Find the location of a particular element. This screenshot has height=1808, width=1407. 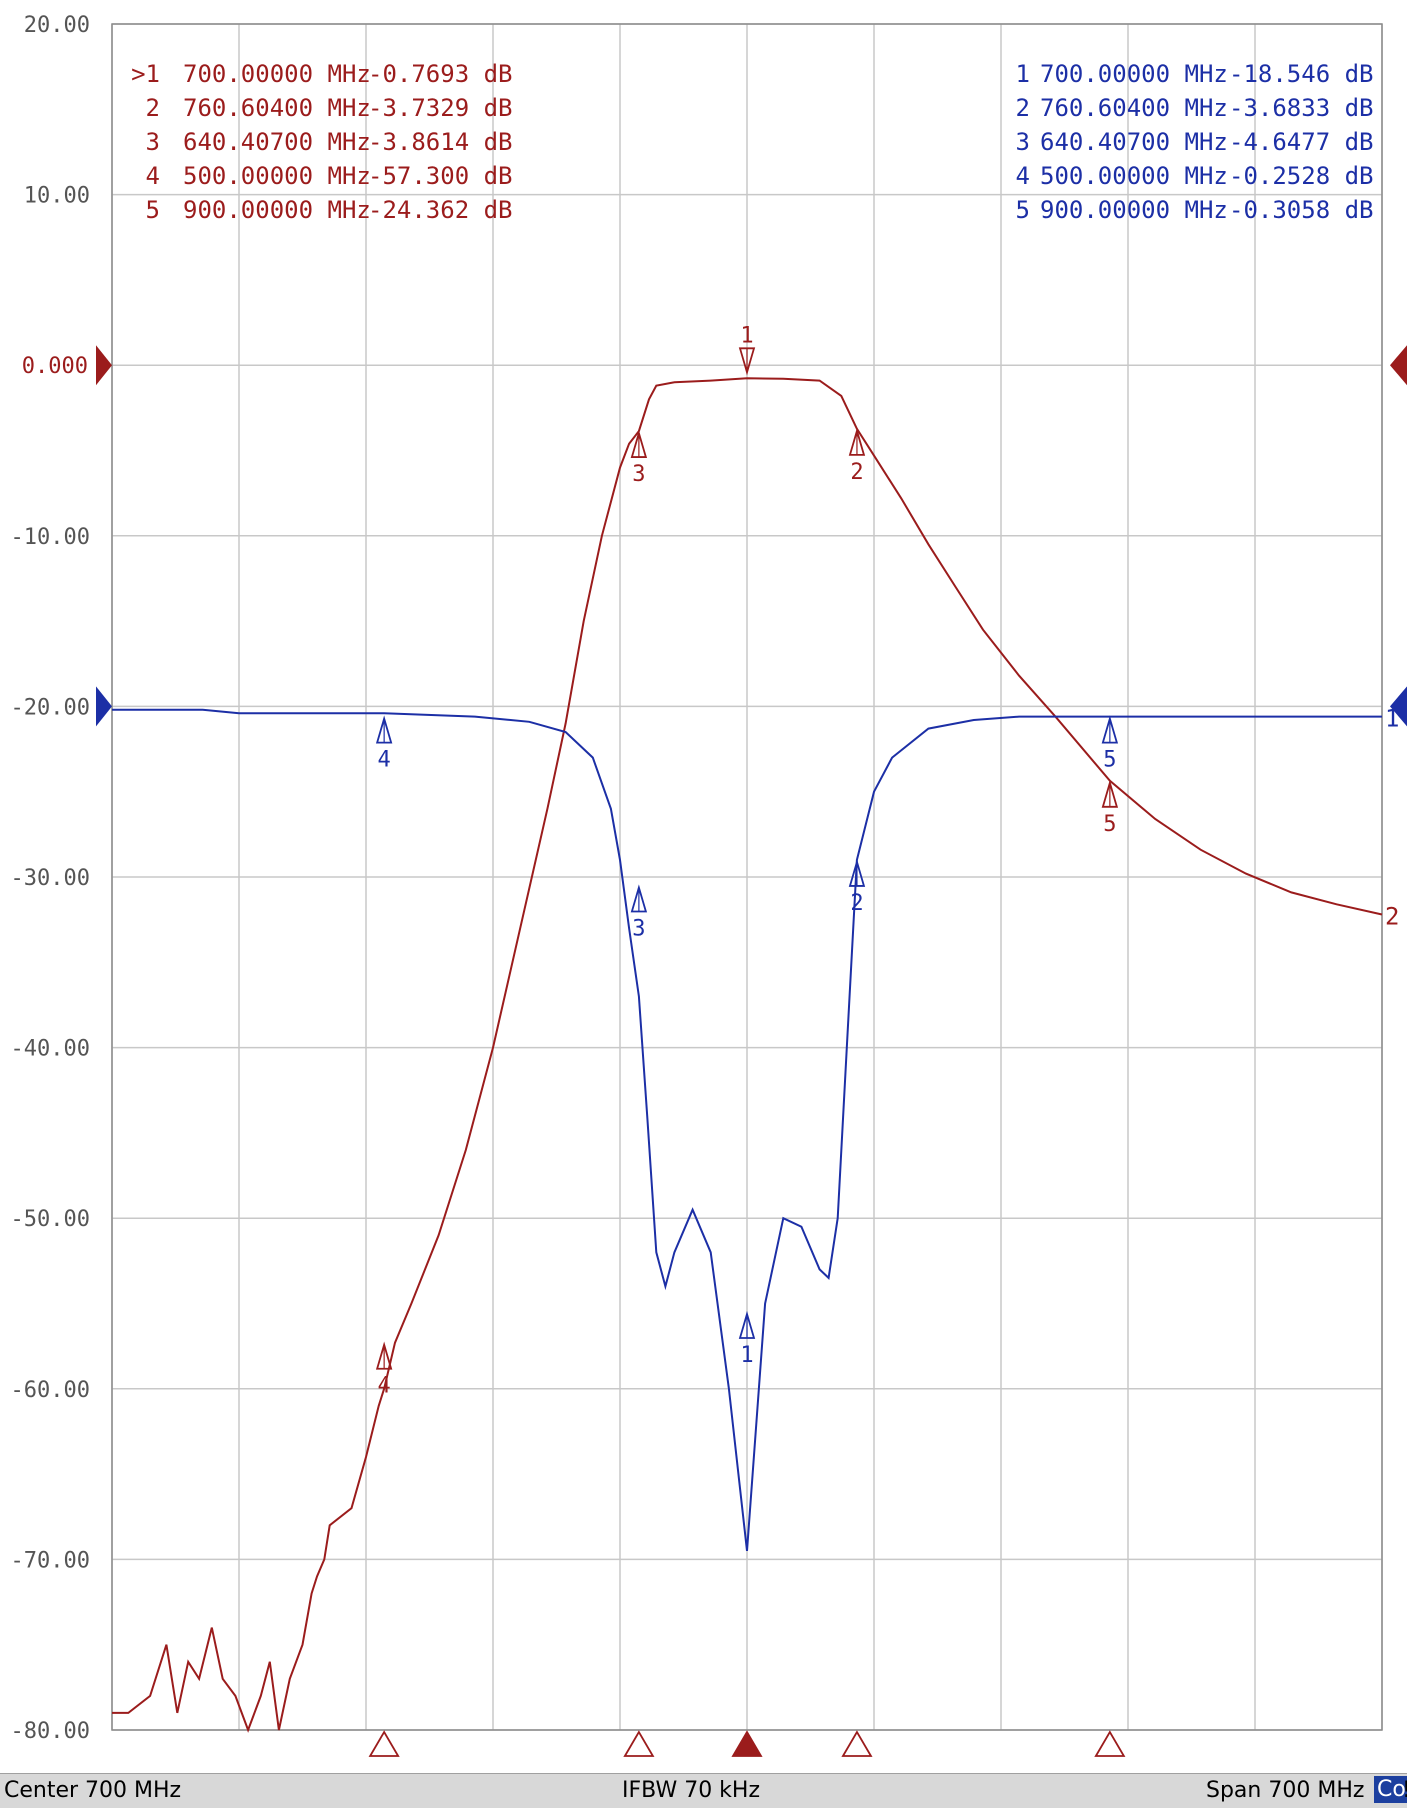

y-tick-label: -30.00 is located at coordinates (50, 878).